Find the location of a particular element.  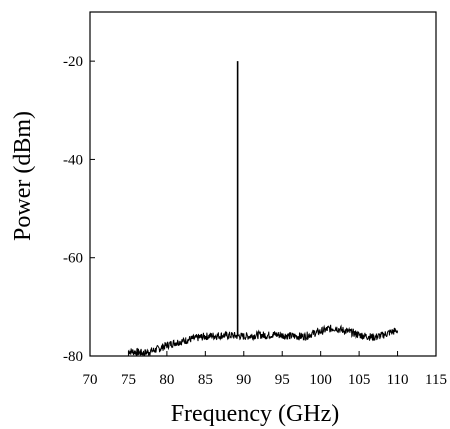

noise-floor-trace is located at coordinates (263, 340).